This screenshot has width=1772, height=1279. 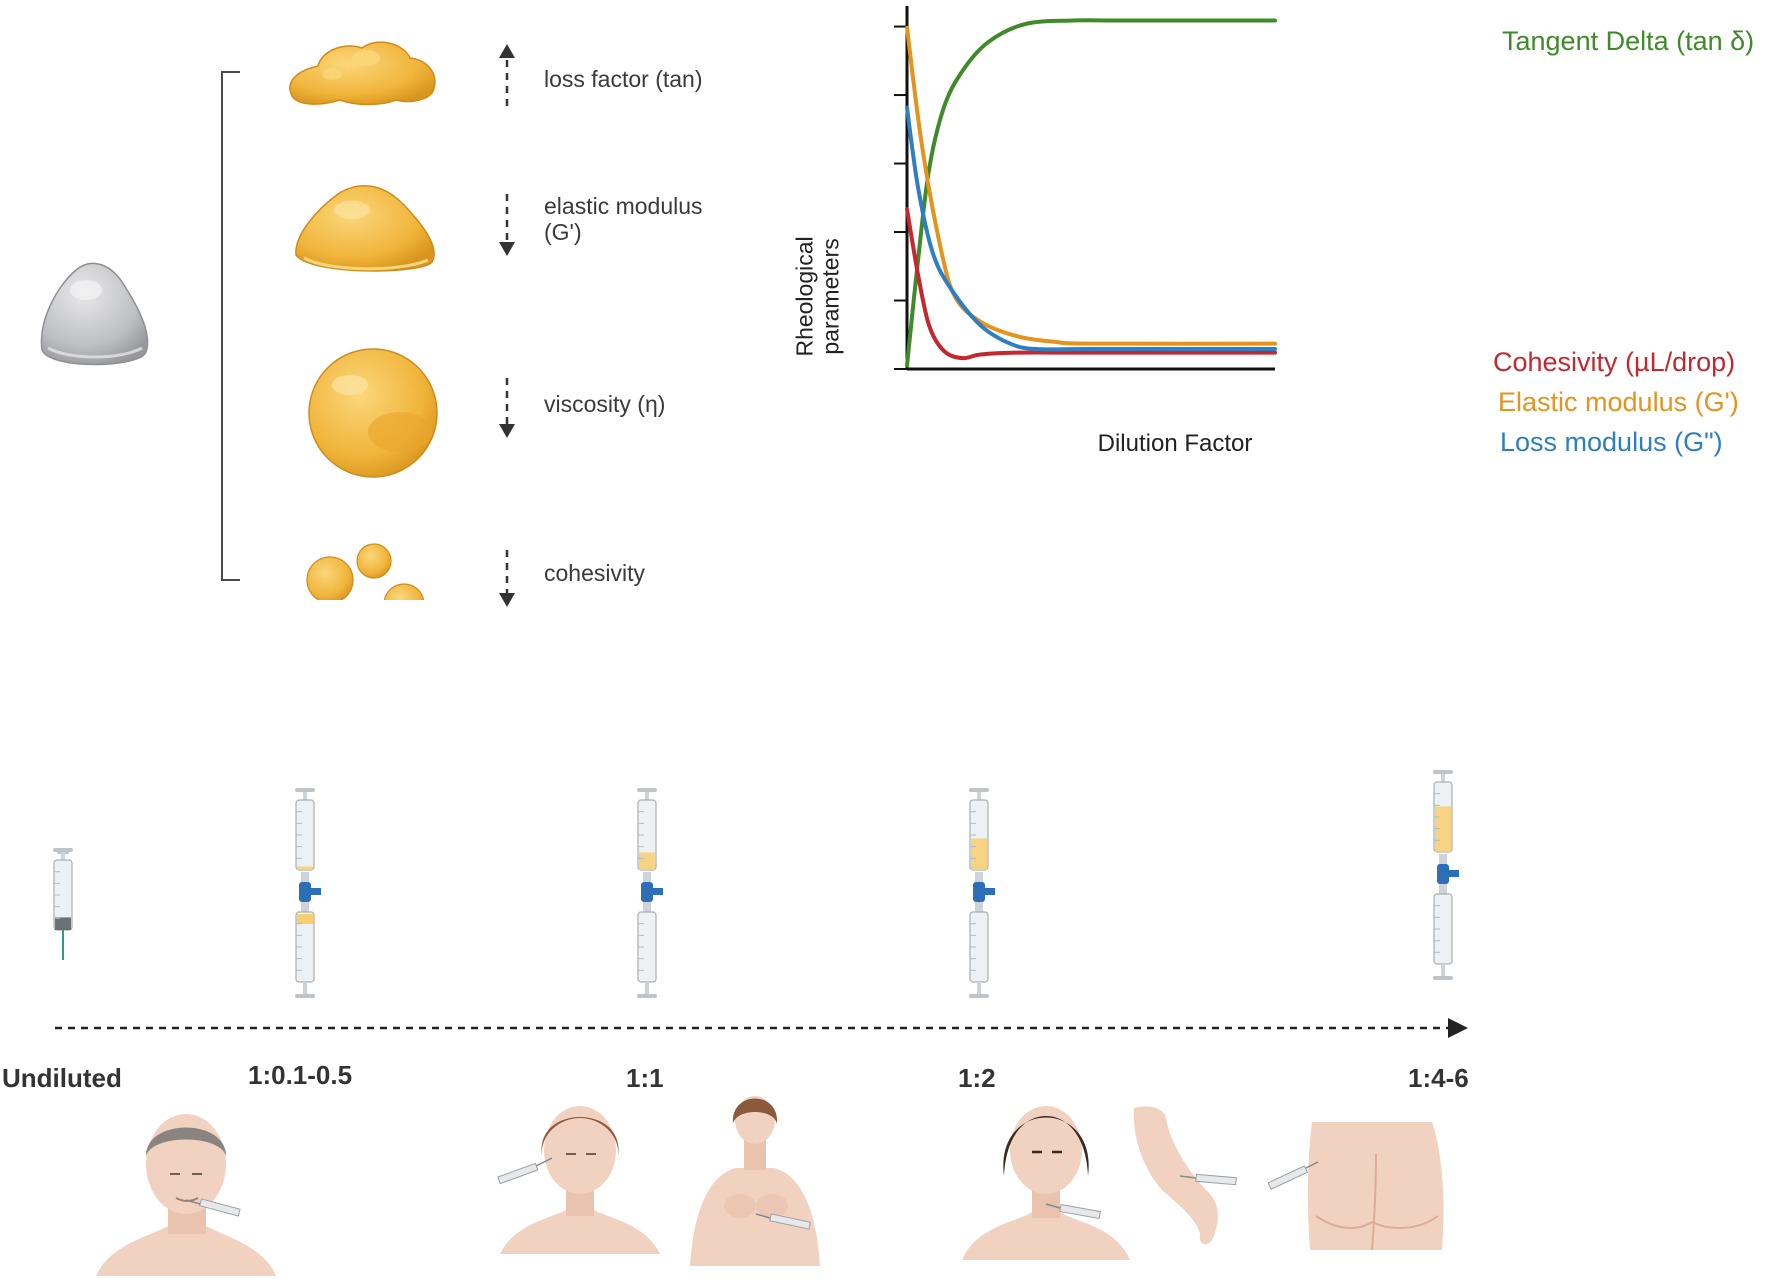 What do you see at coordinates (605, 404) in the screenshot?
I see `property-label-viscosity: viscosity (η)` at bounding box center [605, 404].